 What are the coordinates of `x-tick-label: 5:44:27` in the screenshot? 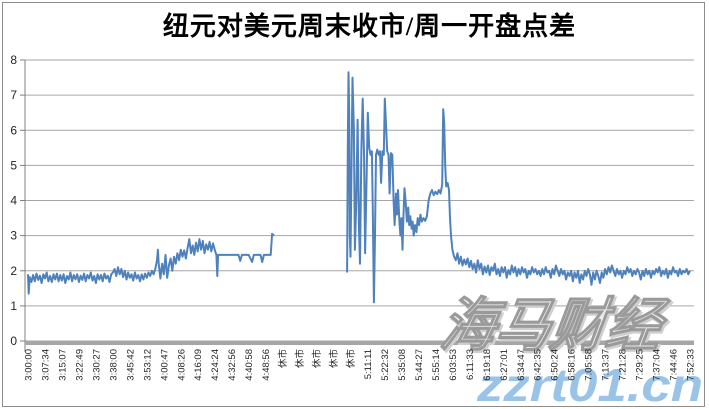 It's located at (419, 365).